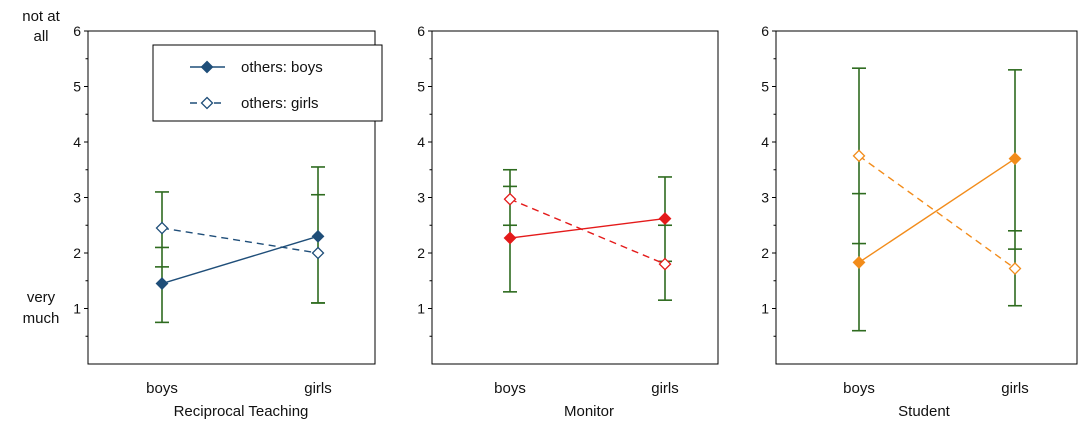 This screenshot has width=1082, height=428. Describe the element at coordinates (282, 67) in the screenshot. I see `legend-label-1: others: boys` at that location.